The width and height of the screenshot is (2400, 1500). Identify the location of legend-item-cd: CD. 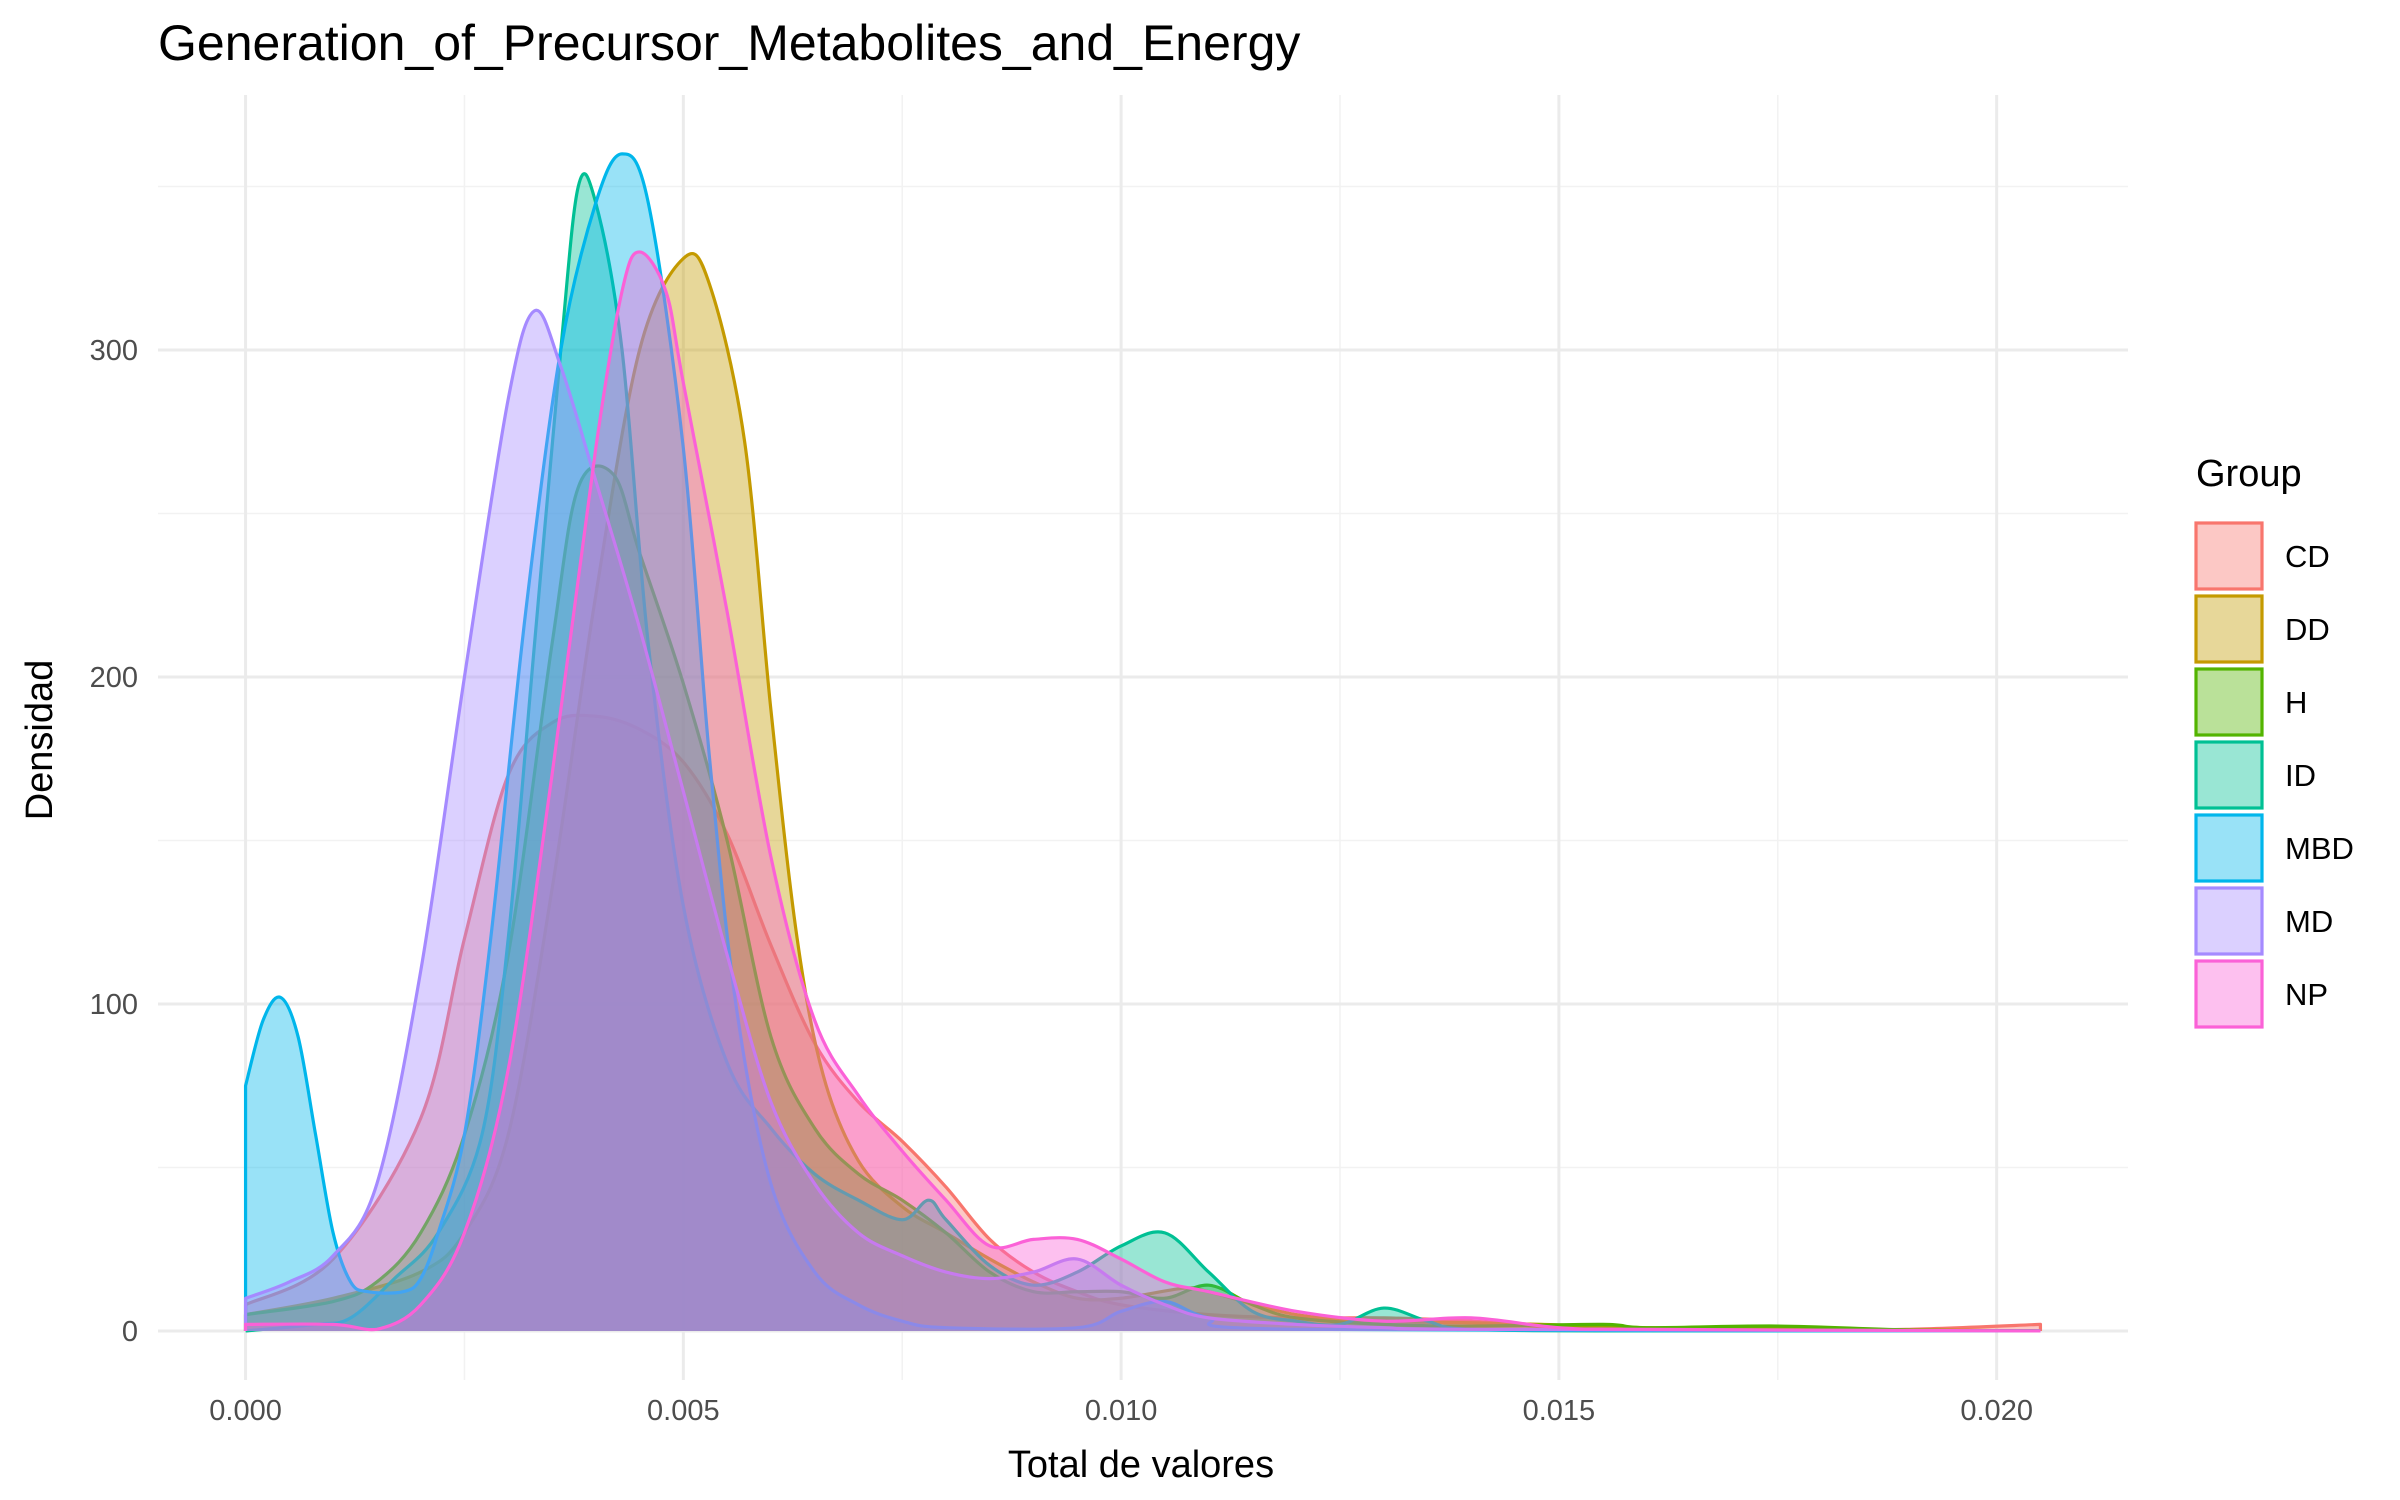
(2262, 556).